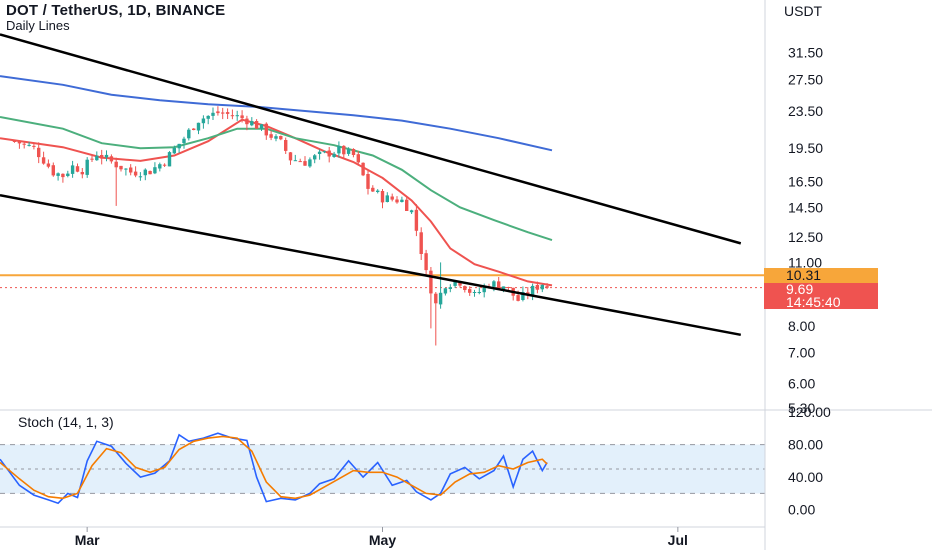  Describe the element at coordinates (276, 113) in the screenshot. I see `ma-slow-line` at that location.